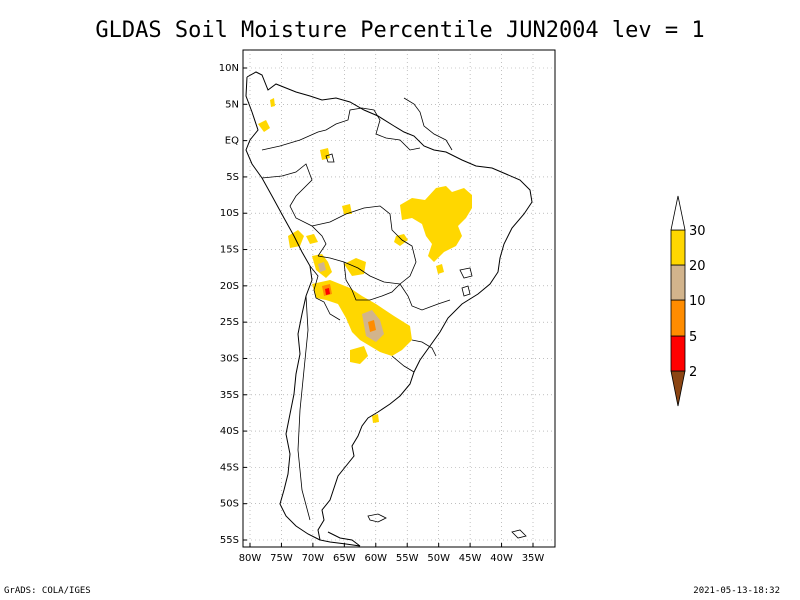 Image resolution: width=800 pixels, height=600 pixels. What do you see at coordinates (281, 558) in the screenshot?
I see `lon-label: 75W` at bounding box center [281, 558].